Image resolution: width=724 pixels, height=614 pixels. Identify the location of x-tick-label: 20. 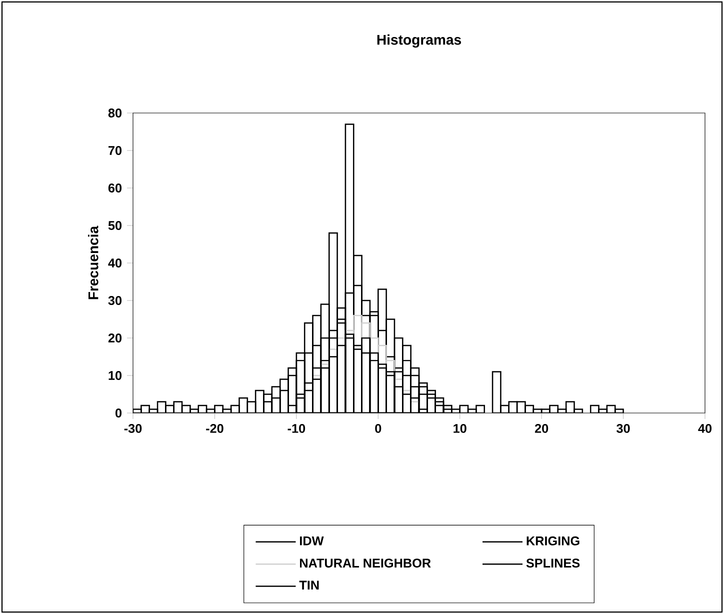
(541, 428).